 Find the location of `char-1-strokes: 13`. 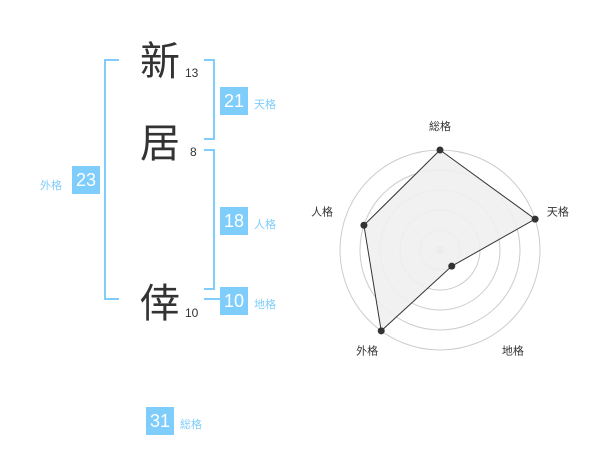

char-1-strokes: 13 is located at coordinates (192, 73).